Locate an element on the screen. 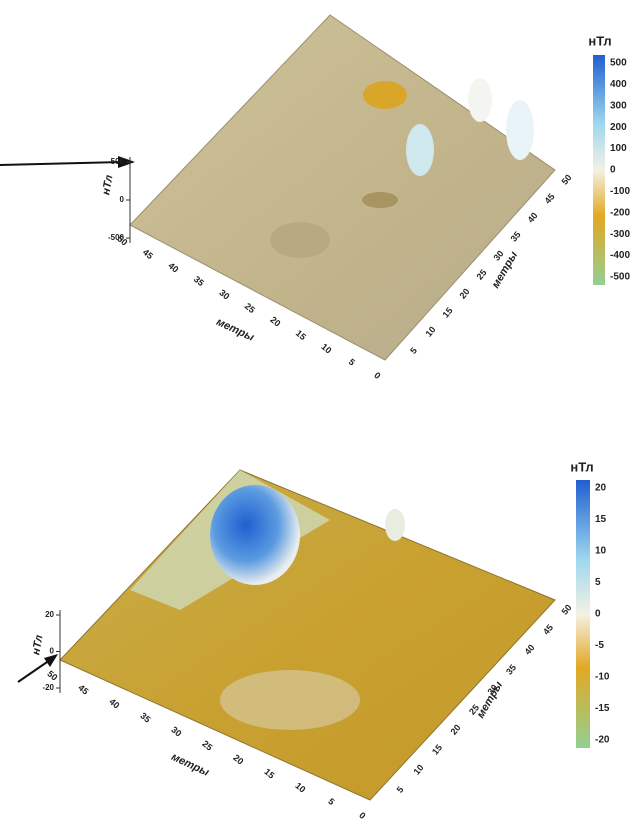 Image resolution: width=643 pixels, height=835 pixels. colorbar-tick-label: -20 is located at coordinates (602, 740).